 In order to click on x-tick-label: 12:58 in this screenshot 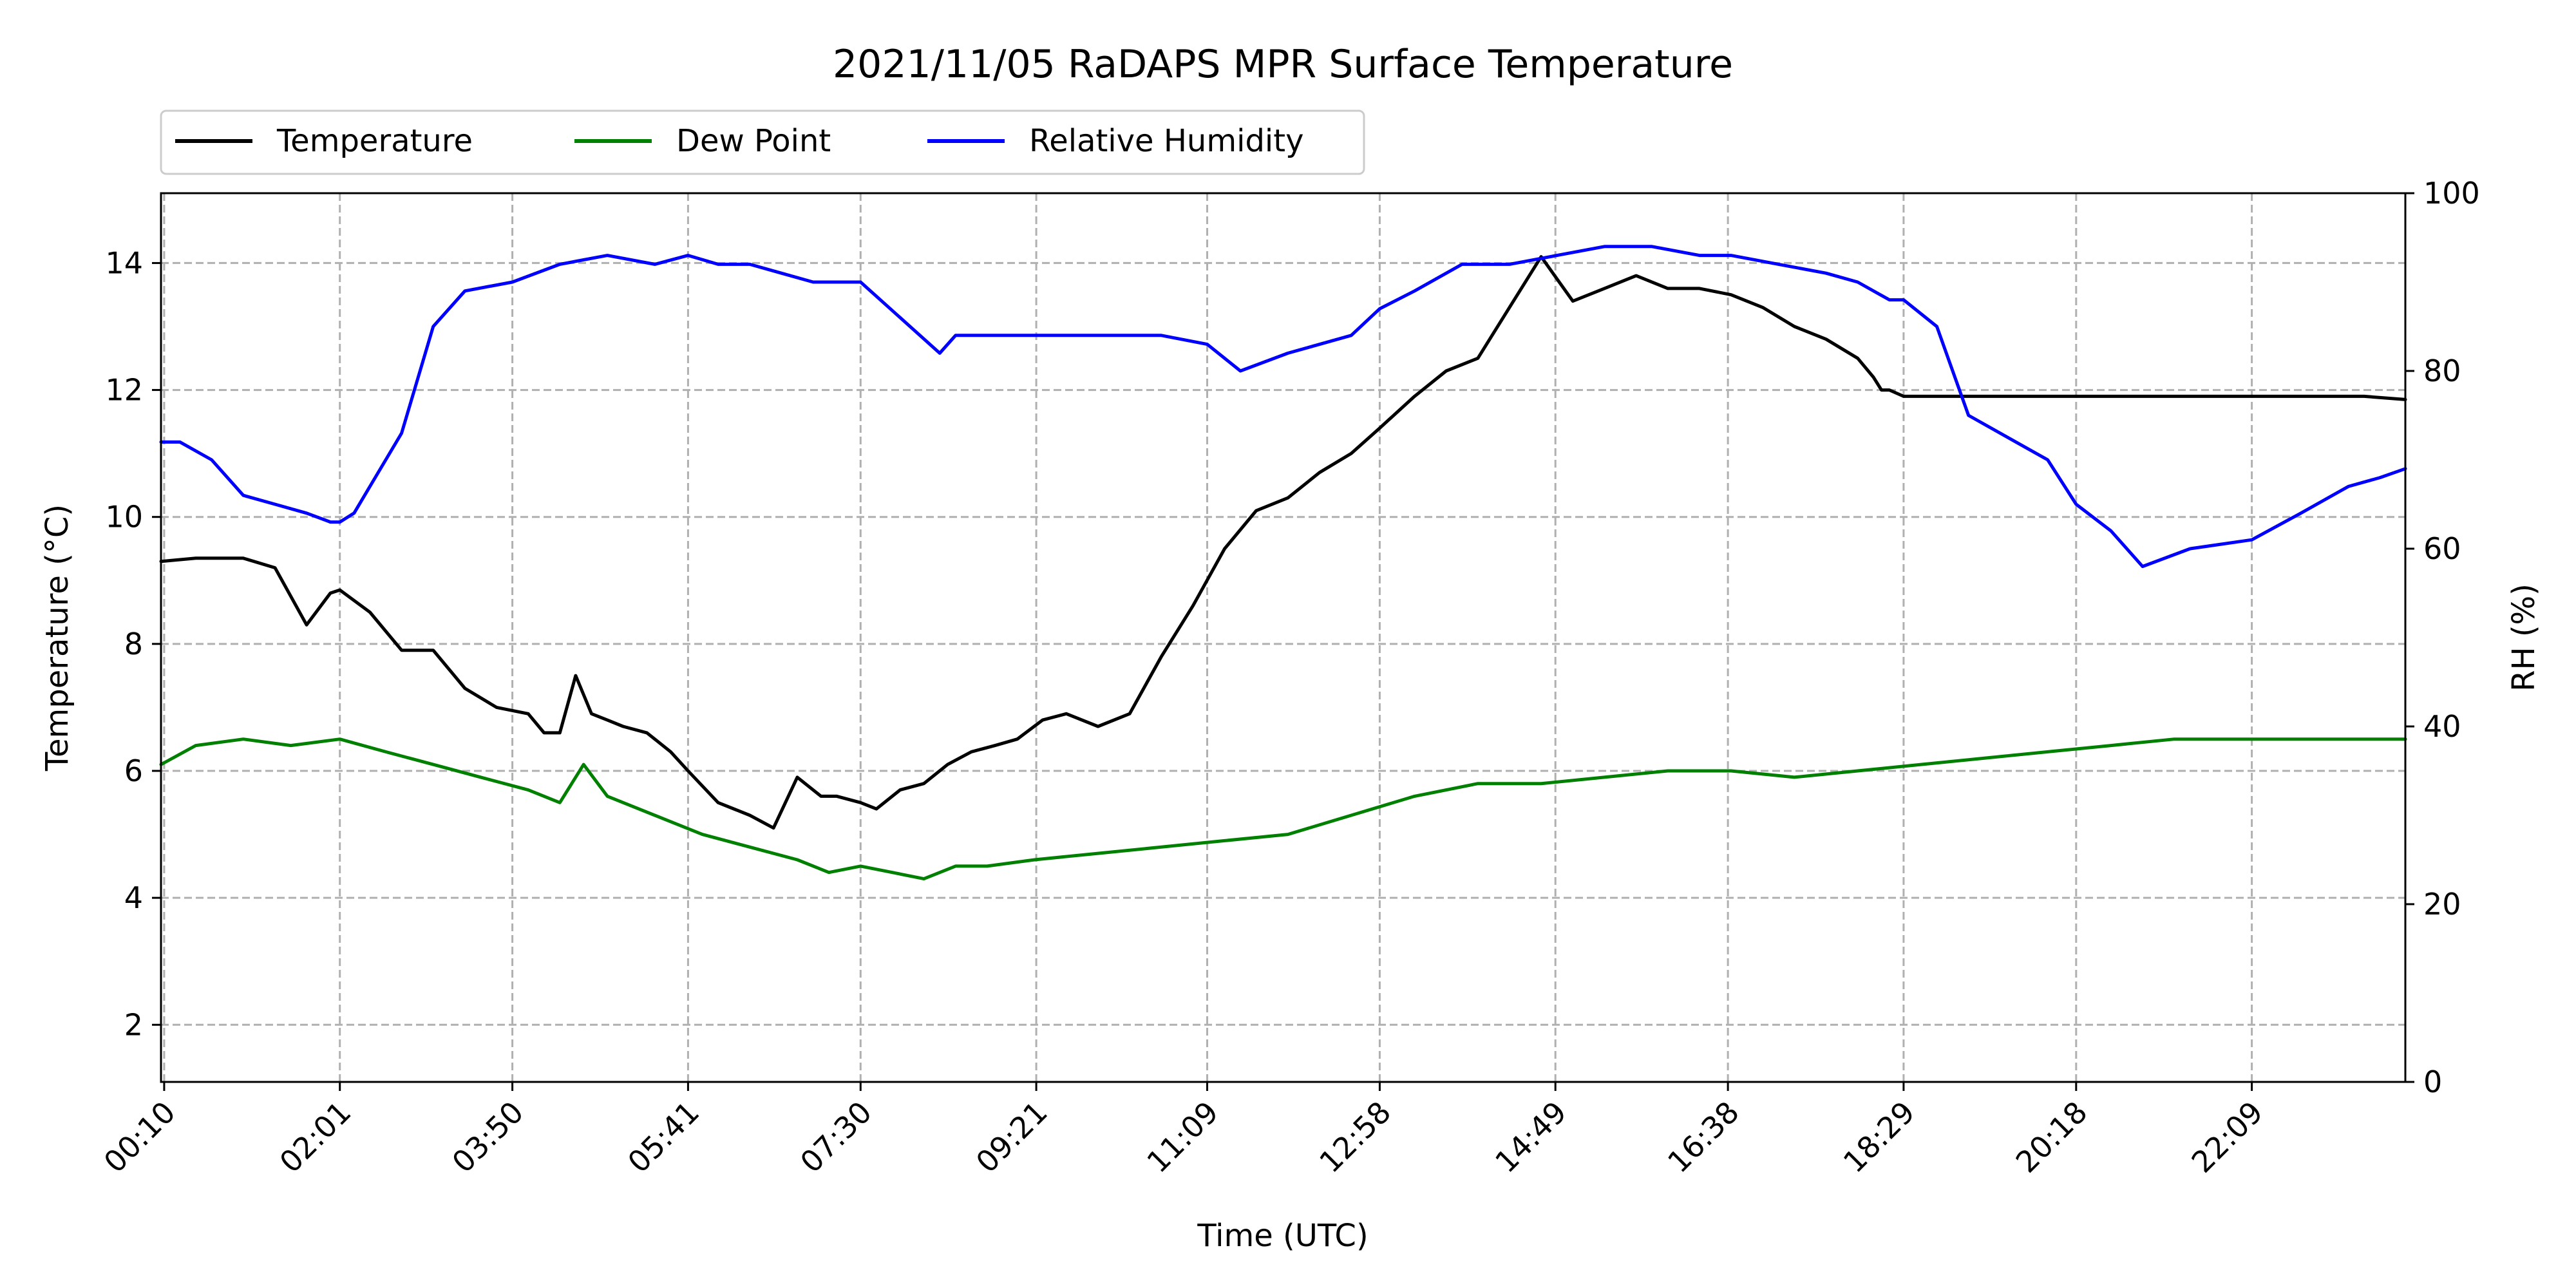, I will do `click(1354, 1137)`.